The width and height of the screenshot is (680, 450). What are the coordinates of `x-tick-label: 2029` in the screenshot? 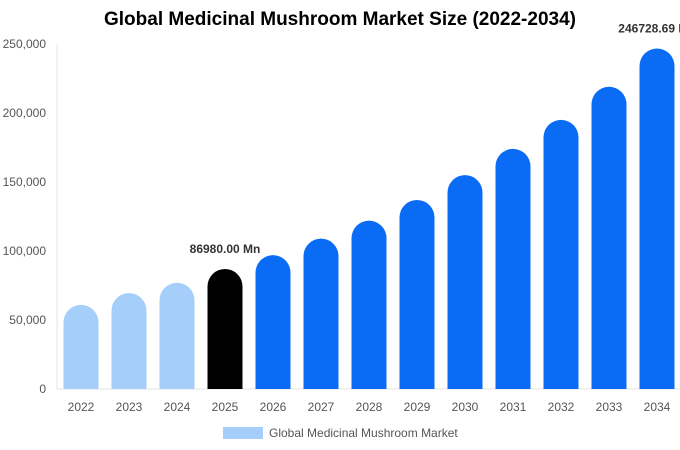 It's located at (417, 407).